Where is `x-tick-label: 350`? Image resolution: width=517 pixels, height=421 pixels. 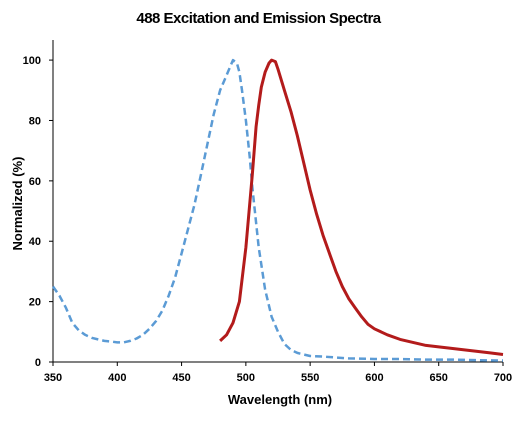 x-tick-label: 350 is located at coordinates (53, 378).